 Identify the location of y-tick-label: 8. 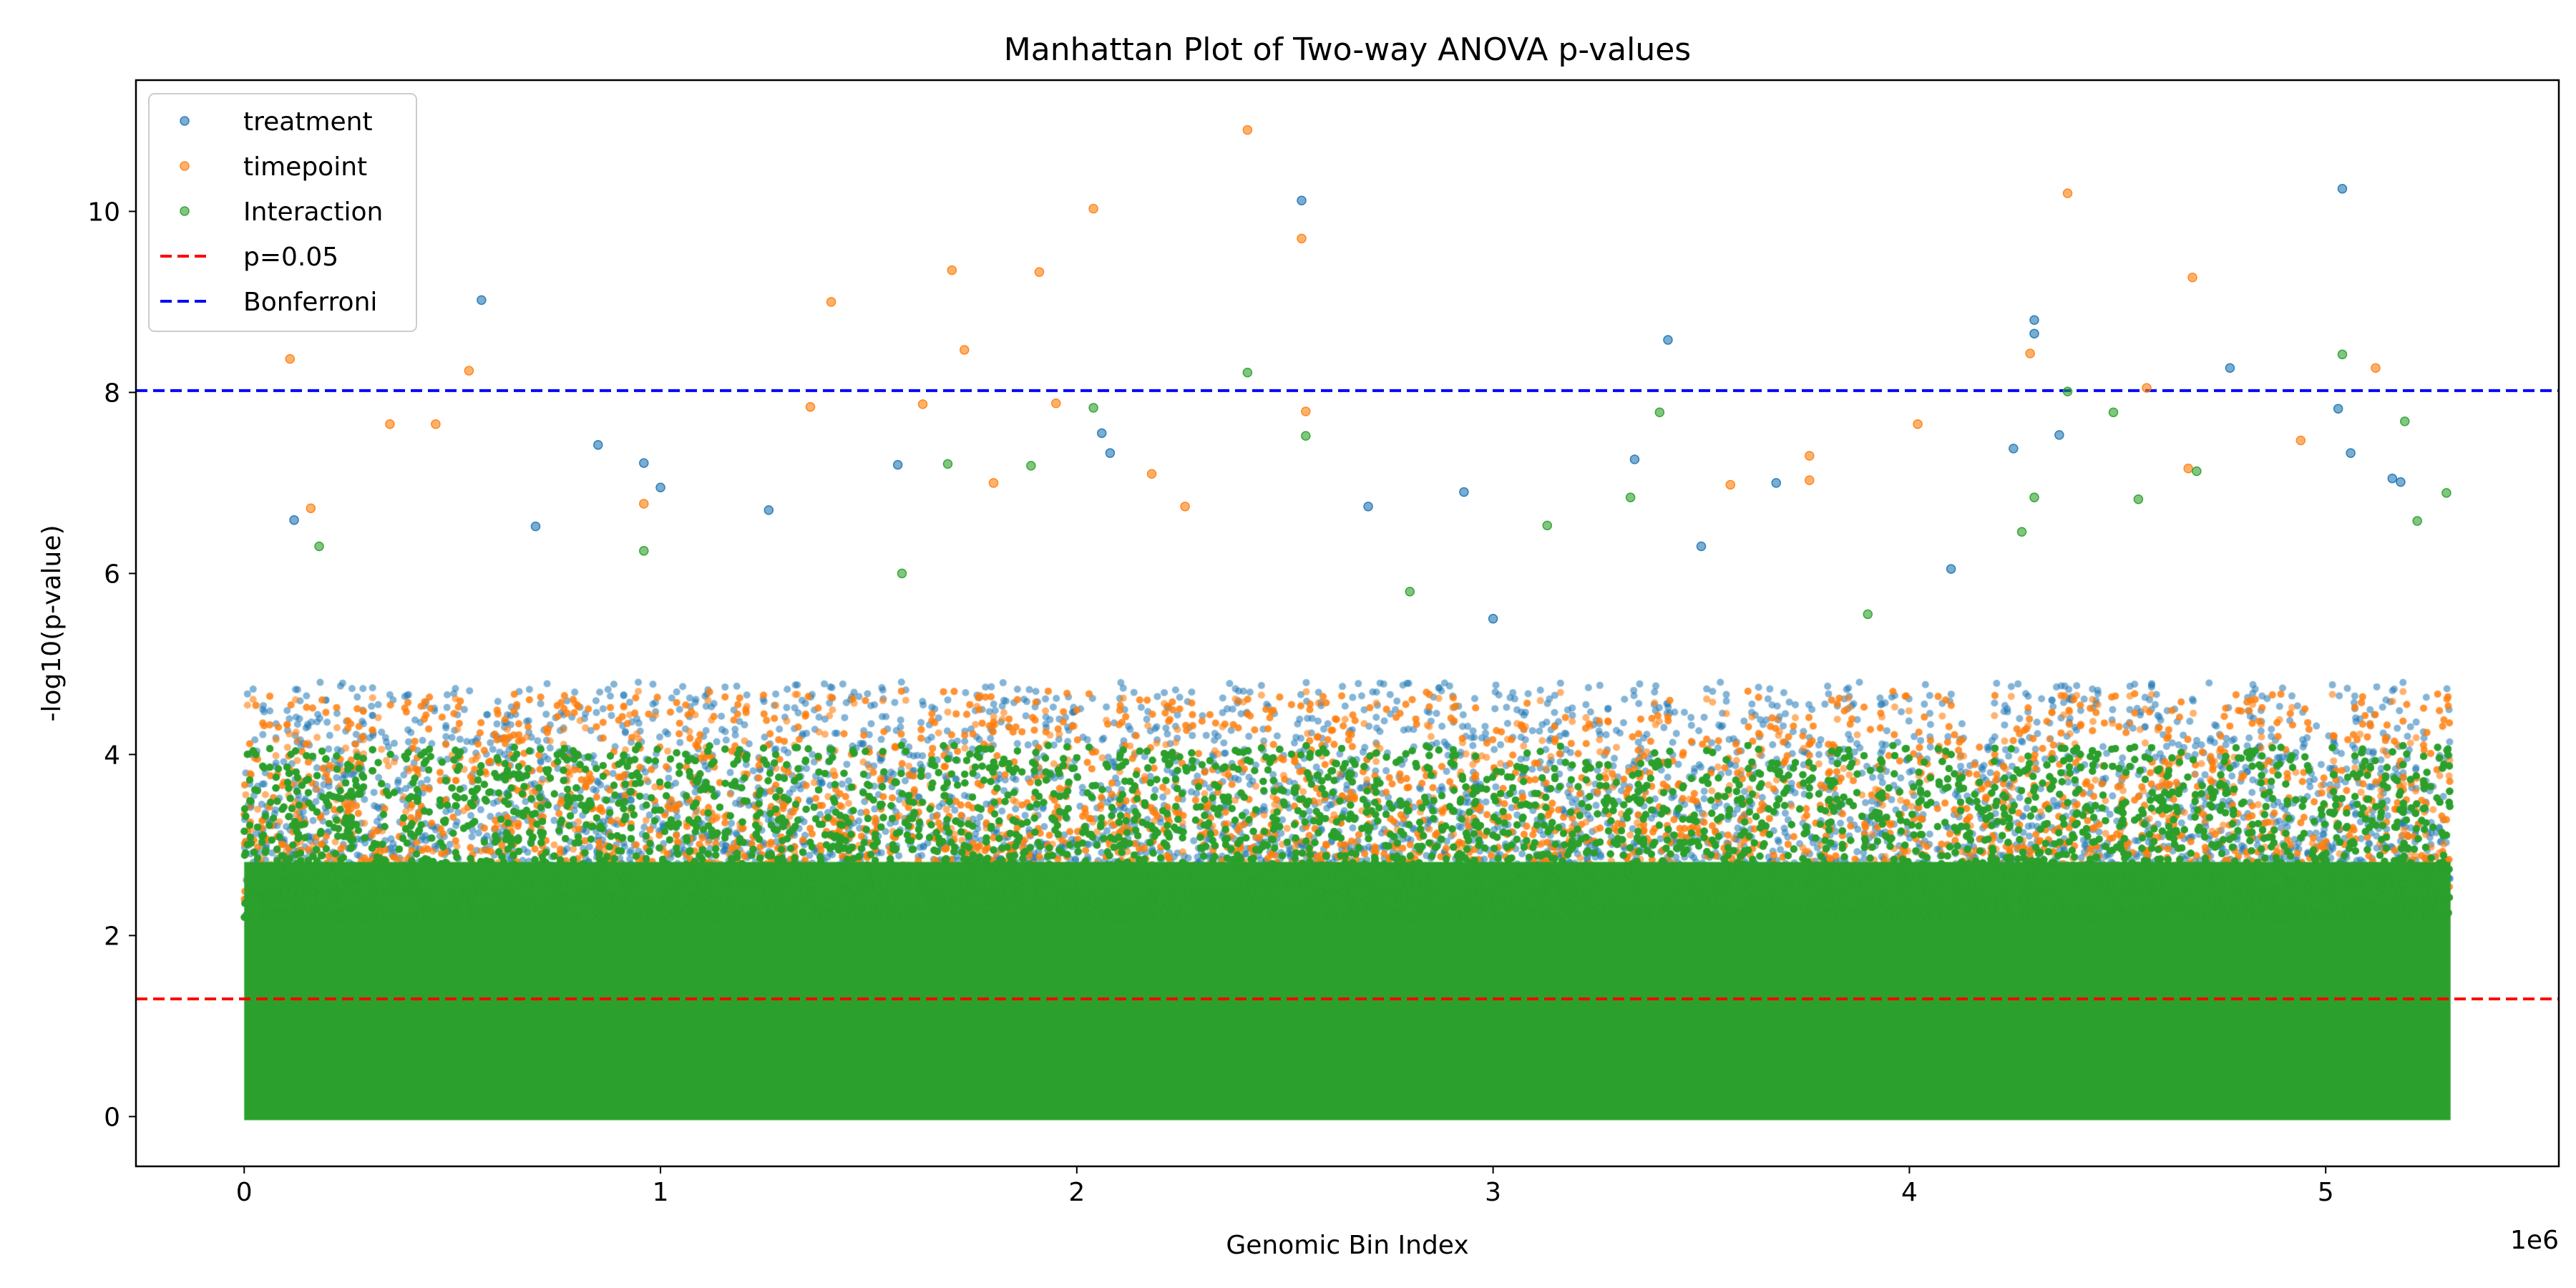
(112, 393).